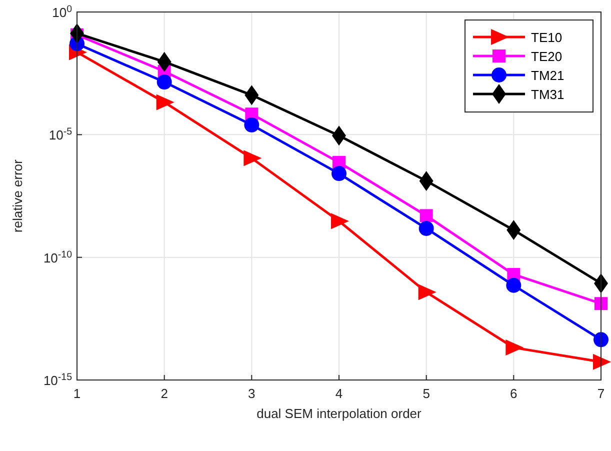 The height and width of the screenshot is (451, 611). I want to click on legend-label: TE20, so click(546, 56).